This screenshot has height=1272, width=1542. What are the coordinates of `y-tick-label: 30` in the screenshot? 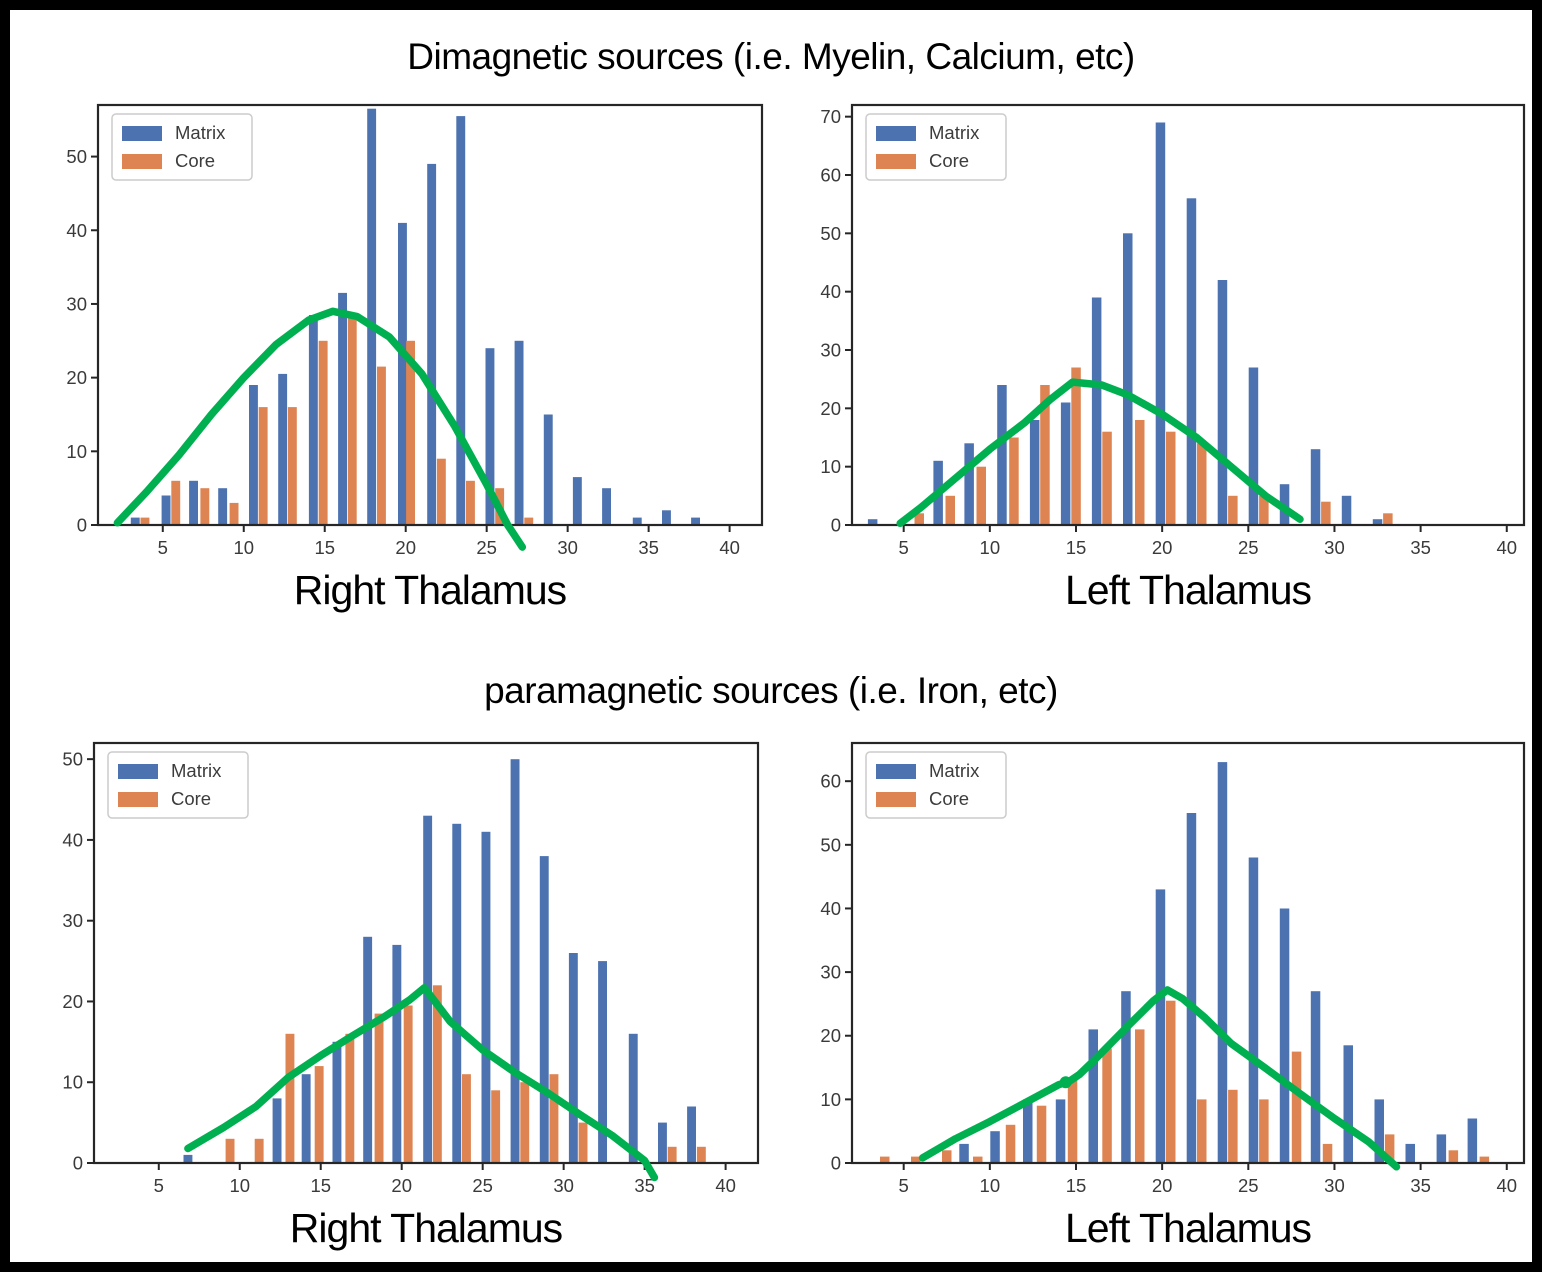 It's located at (72, 920).